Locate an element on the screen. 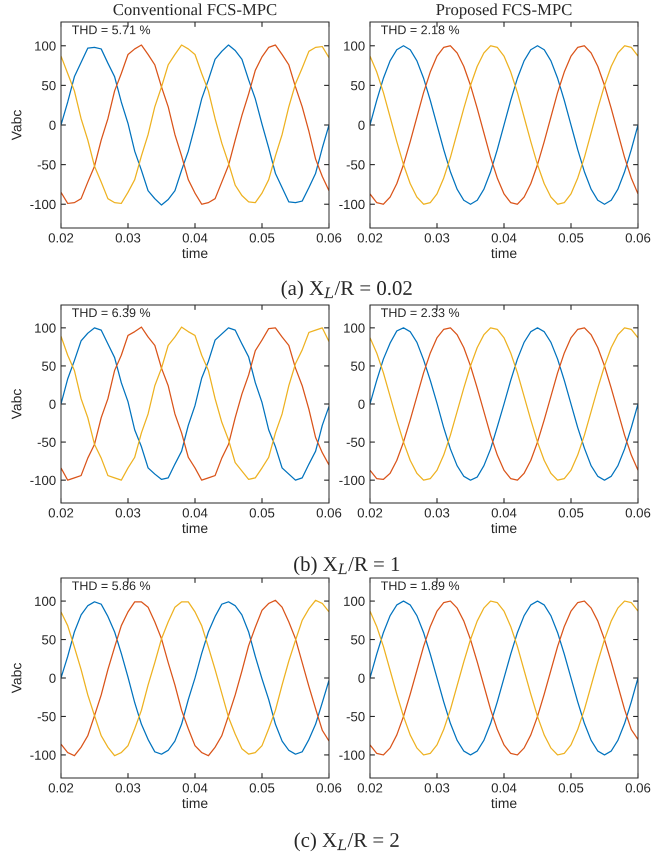  chart-title: Conventional FCS-MPC is located at coordinates (194, 9).